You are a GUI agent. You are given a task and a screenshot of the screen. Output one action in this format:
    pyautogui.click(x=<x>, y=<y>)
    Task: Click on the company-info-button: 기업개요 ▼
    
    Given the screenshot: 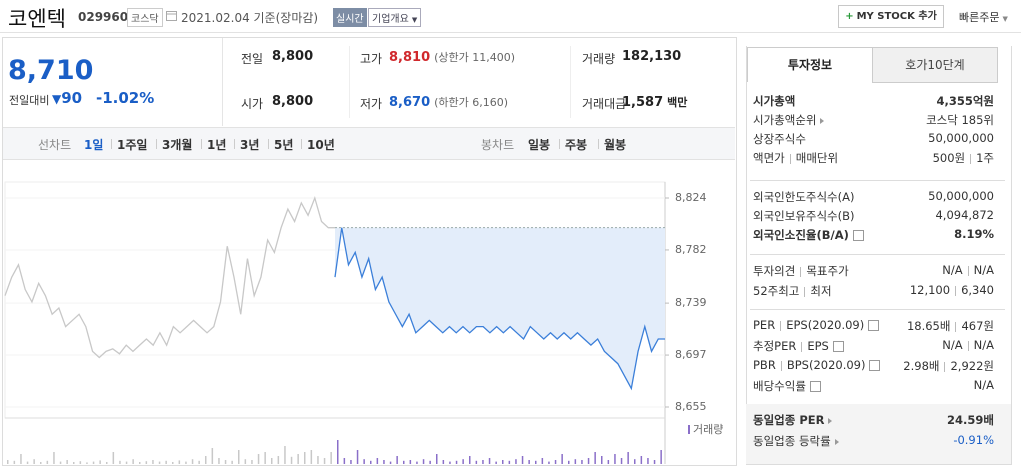 What is the action you would take?
    pyautogui.click(x=395, y=17)
    